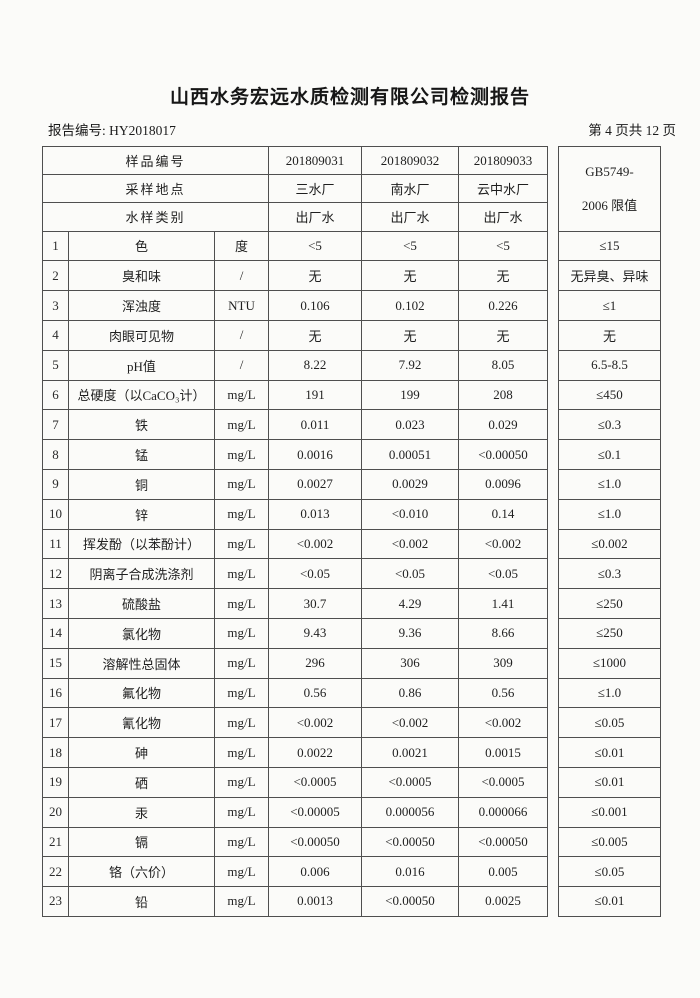  Describe the element at coordinates (609, 544) in the screenshot. I see `cell-limit: ≤0.002` at that location.